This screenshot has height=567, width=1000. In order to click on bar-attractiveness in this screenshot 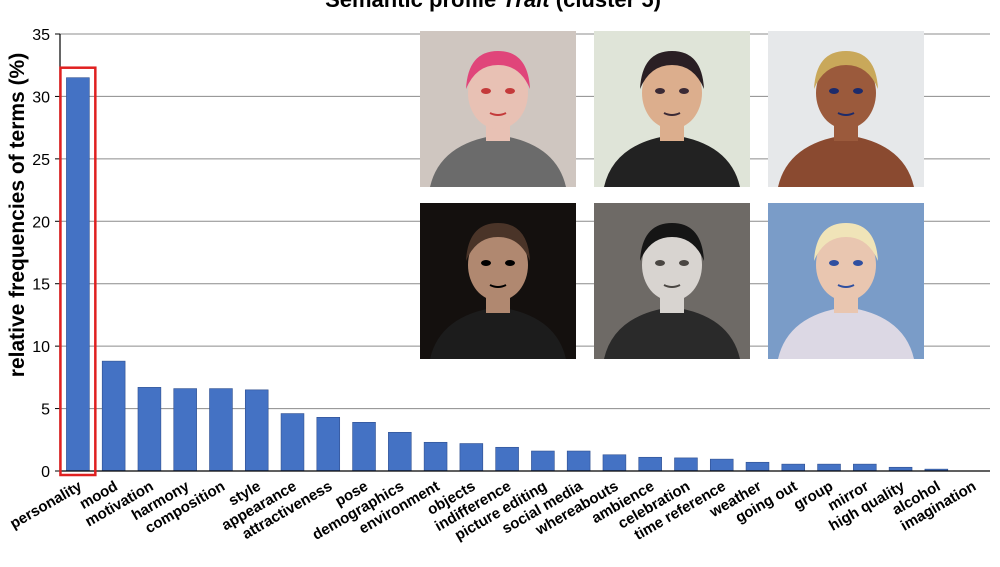, I will do `click(328, 444)`.